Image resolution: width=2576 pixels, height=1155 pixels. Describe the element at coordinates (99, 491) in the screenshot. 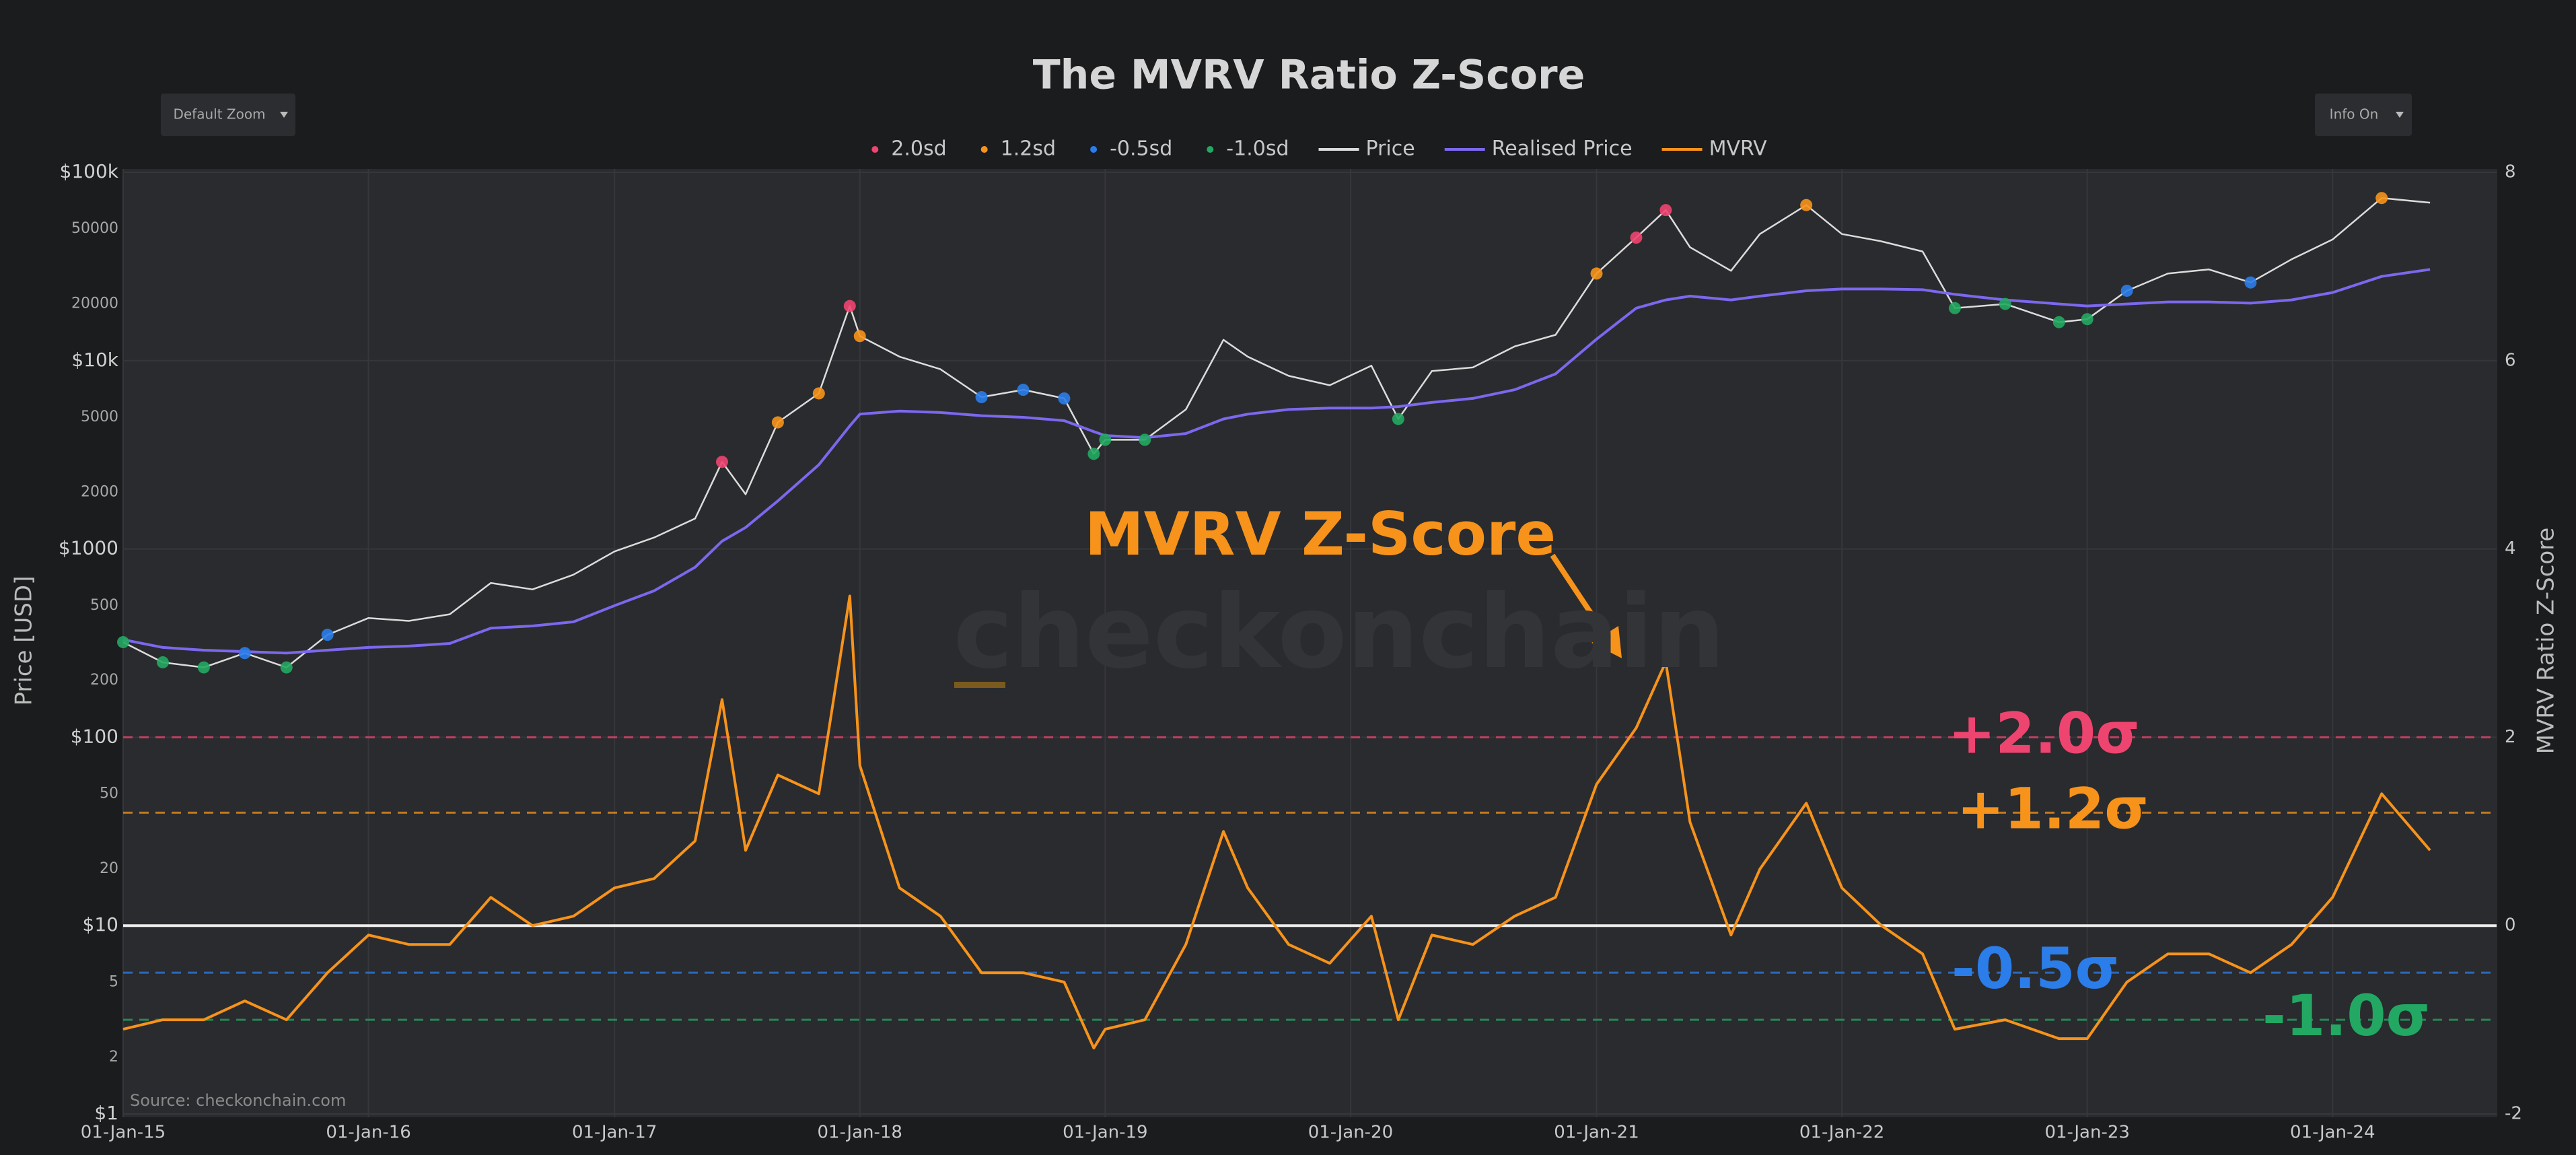

I see `y-tick-label: 2000` at that location.